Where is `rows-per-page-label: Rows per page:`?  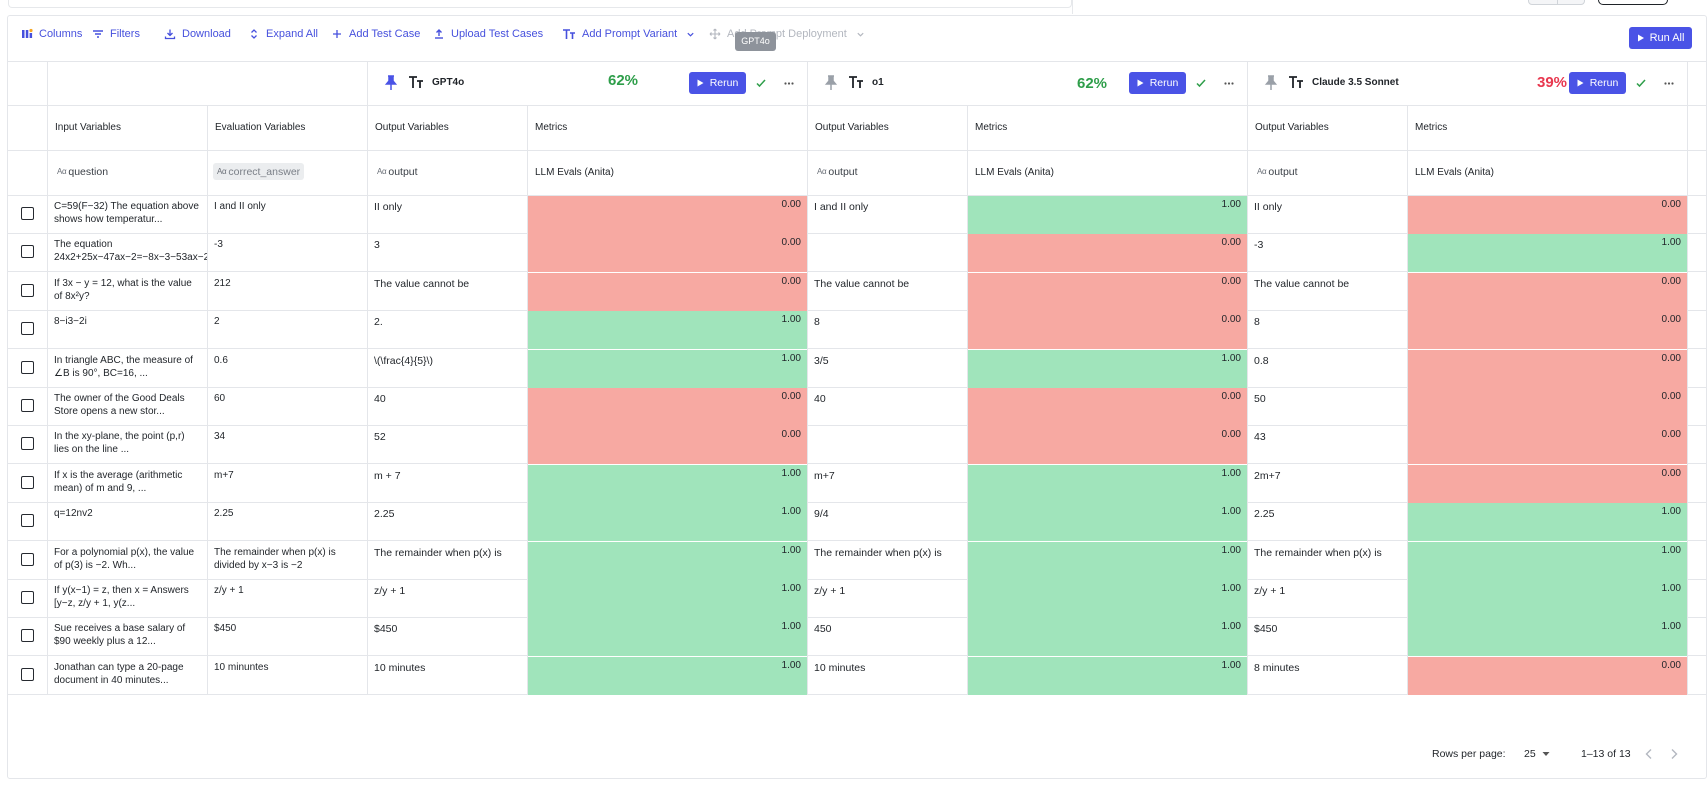
rows-per-page-label: Rows per page: is located at coordinates (1469, 754).